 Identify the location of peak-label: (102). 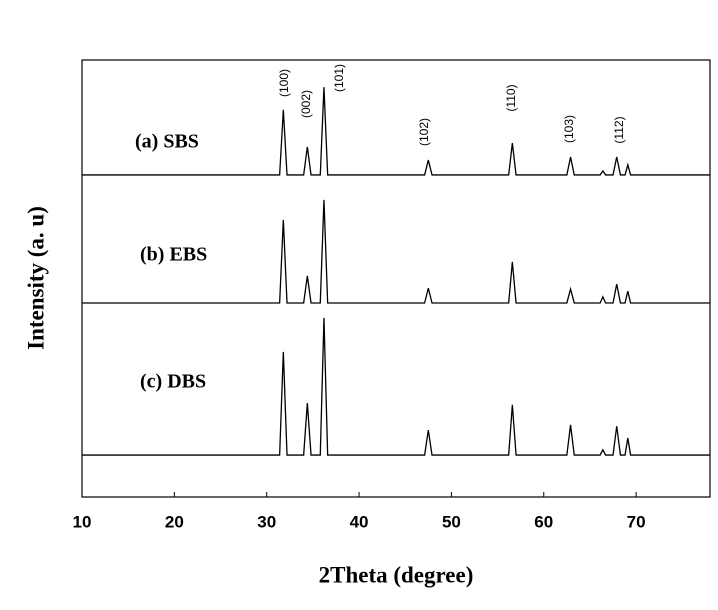
(424, 132).